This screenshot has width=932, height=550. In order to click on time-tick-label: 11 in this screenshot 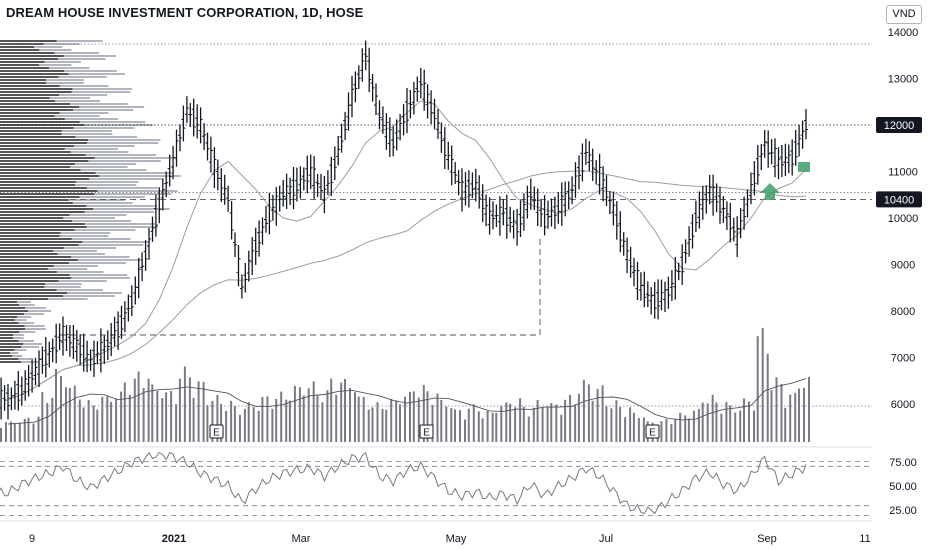, I will do `click(864, 539)`.